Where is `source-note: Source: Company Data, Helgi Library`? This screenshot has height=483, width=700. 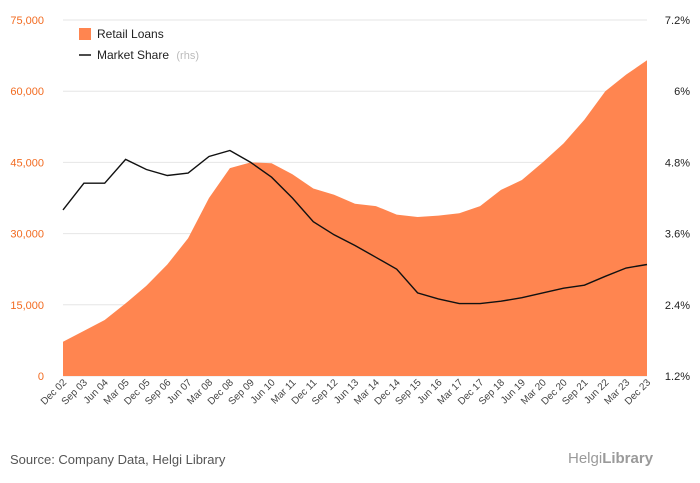
source-note: Source: Company Data, Helgi Library is located at coordinates (118, 459).